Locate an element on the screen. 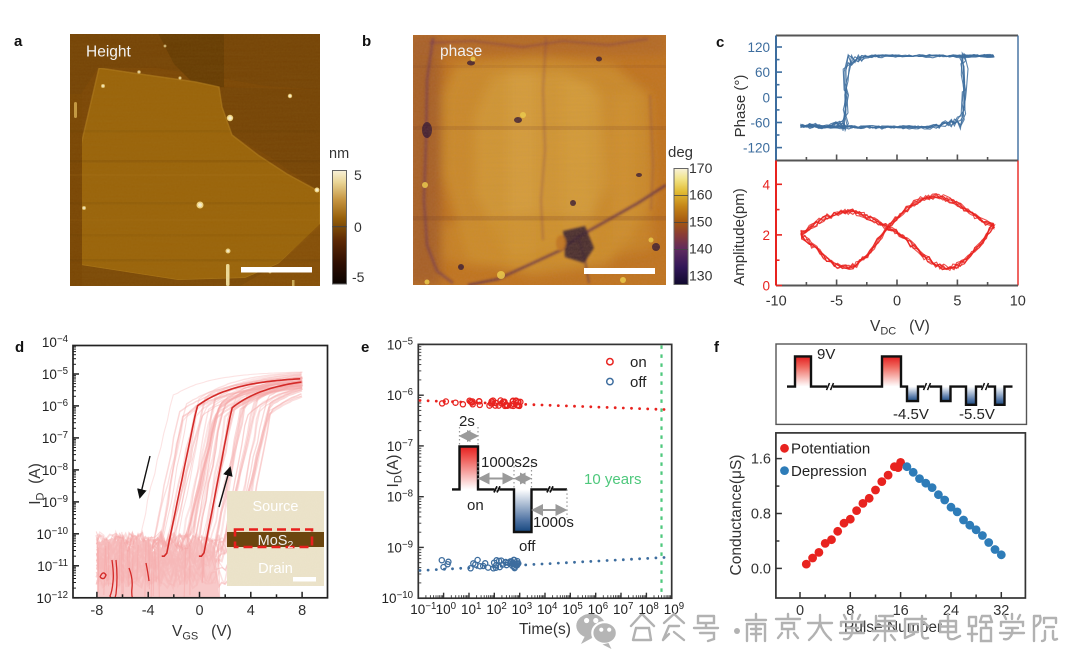 The height and width of the screenshot is (671, 1080). svg-text: Depression is located at coordinates (829, 471).